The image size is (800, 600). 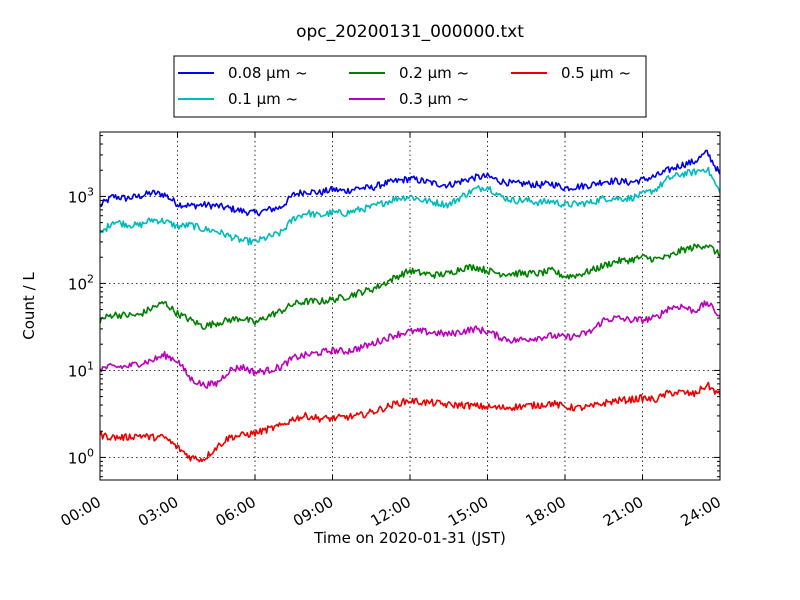 What do you see at coordinates (81, 456) in the screenshot?
I see `y-tick-label: 10⁰` at bounding box center [81, 456].